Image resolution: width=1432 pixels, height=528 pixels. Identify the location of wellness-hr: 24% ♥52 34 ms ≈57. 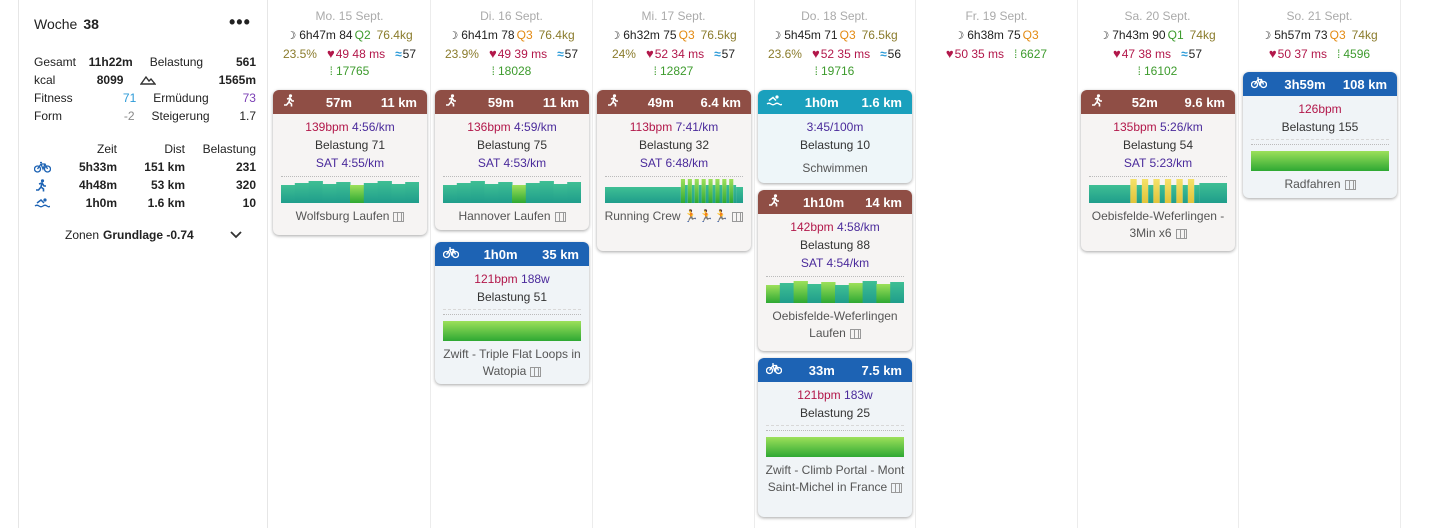
(673, 53).